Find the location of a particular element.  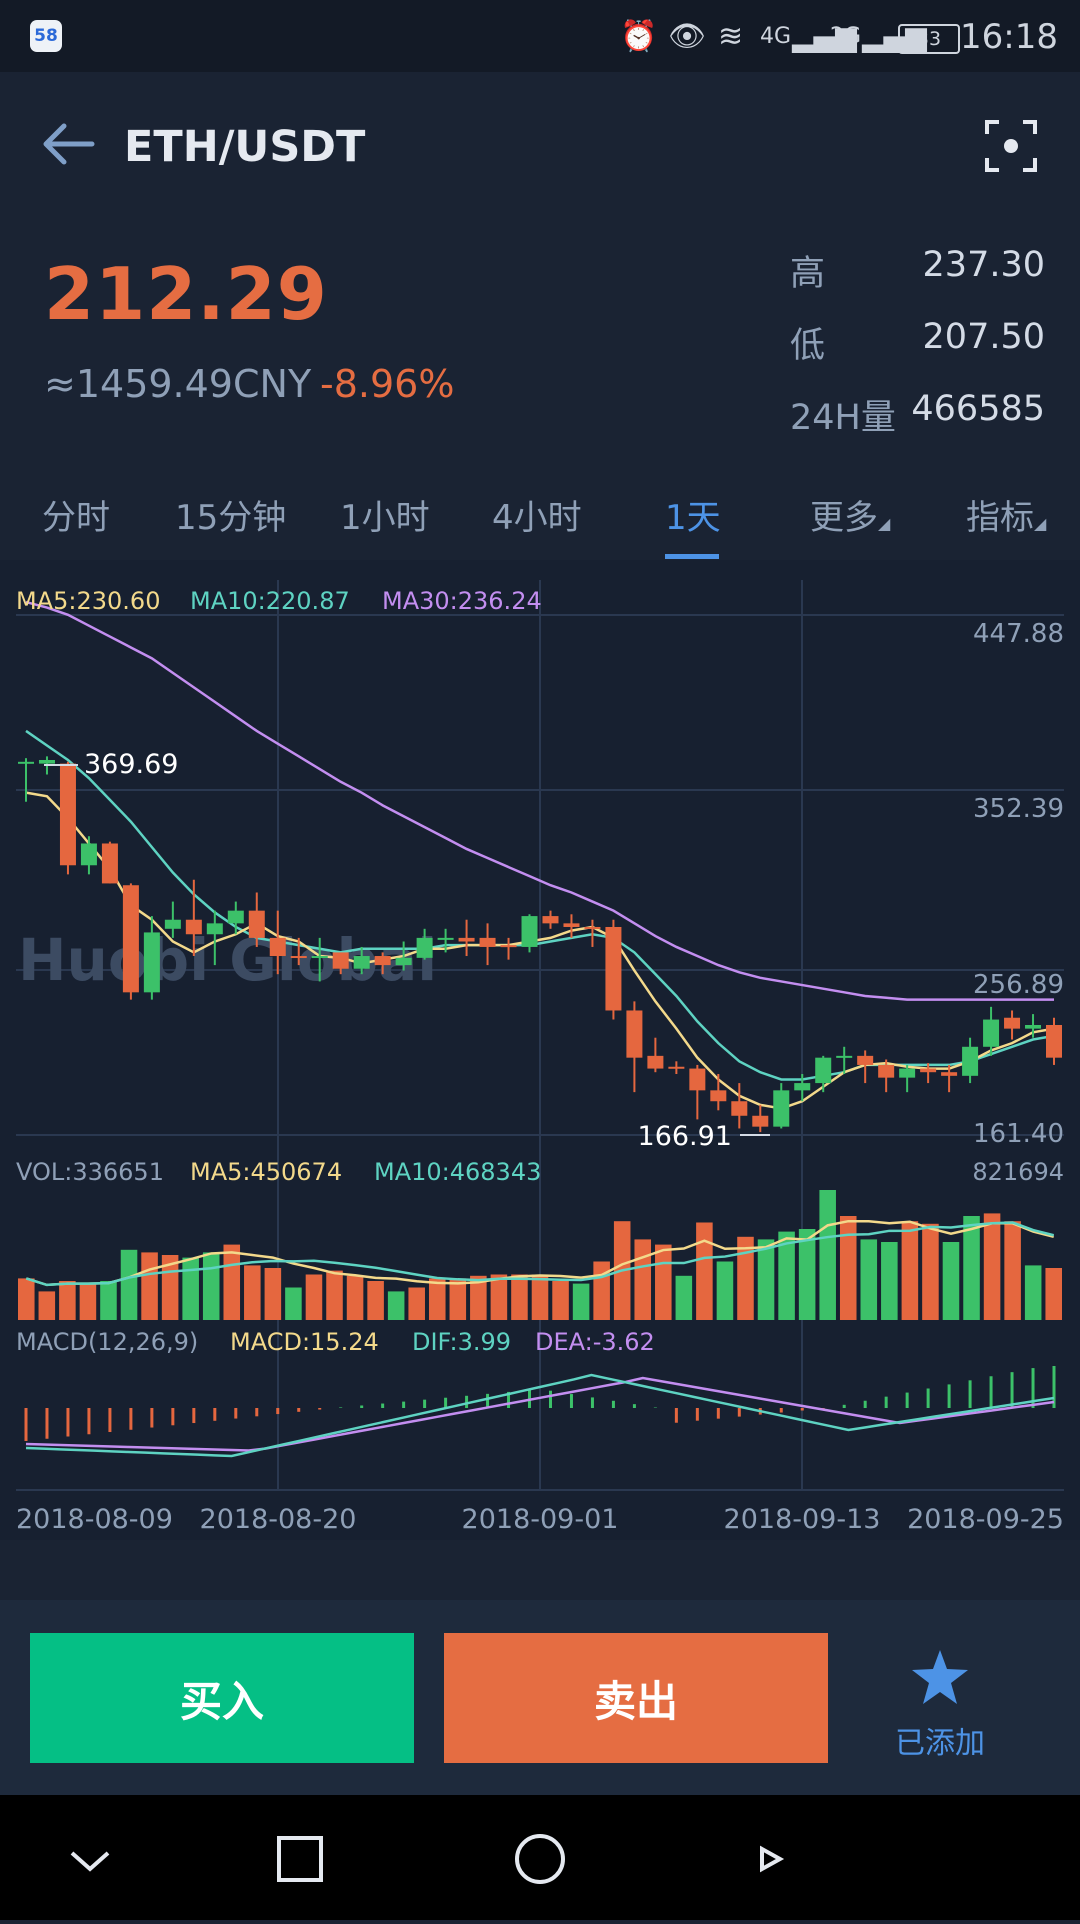

volume-label: 24H量 is located at coordinates (843, 418).